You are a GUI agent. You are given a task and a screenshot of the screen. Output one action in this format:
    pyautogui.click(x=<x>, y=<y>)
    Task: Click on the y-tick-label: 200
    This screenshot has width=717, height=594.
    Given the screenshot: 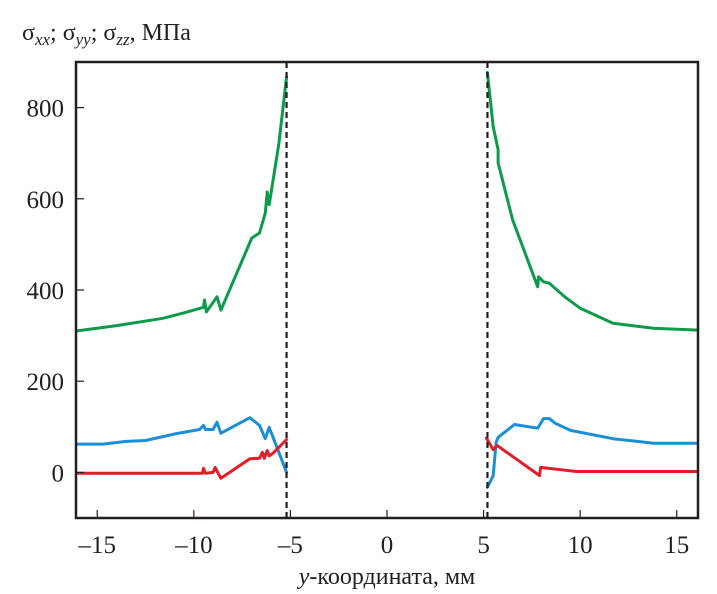 What is the action you would take?
    pyautogui.click(x=46, y=382)
    